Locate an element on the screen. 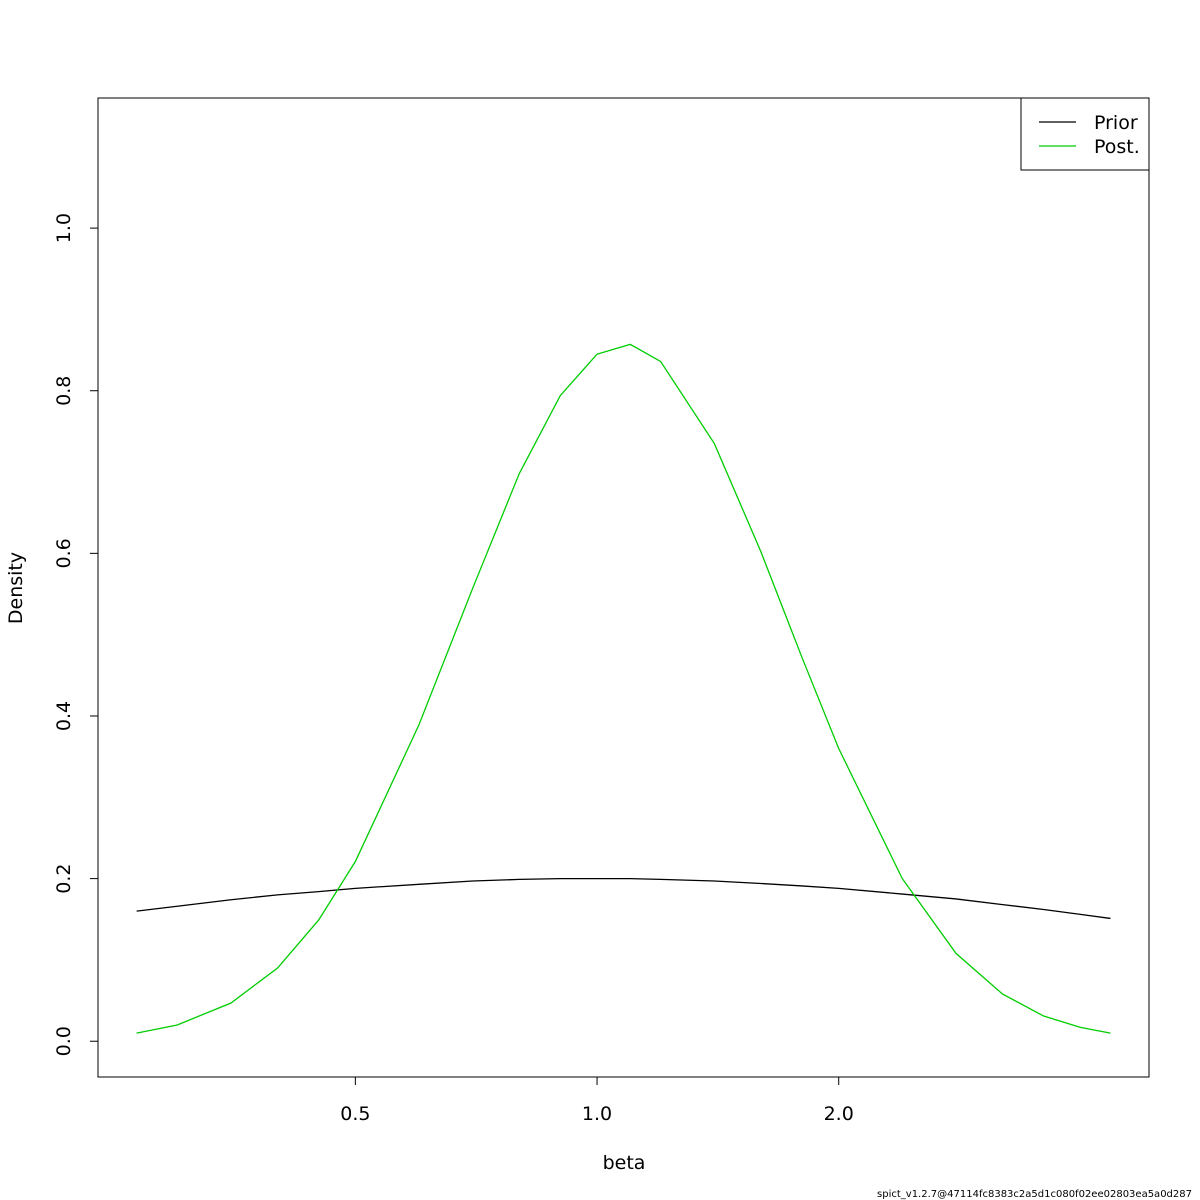  y-axis-label: Density is located at coordinates (16, 588).